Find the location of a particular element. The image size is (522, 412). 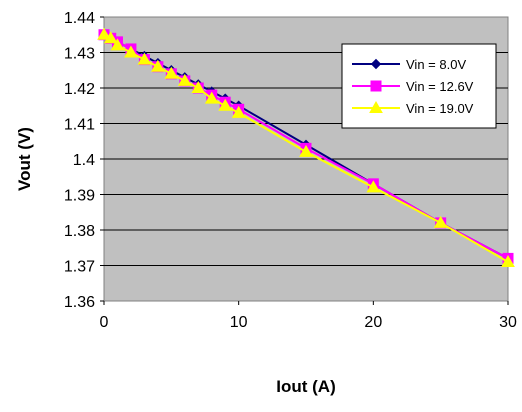

x-tick-label: 0 is located at coordinates (104, 322).